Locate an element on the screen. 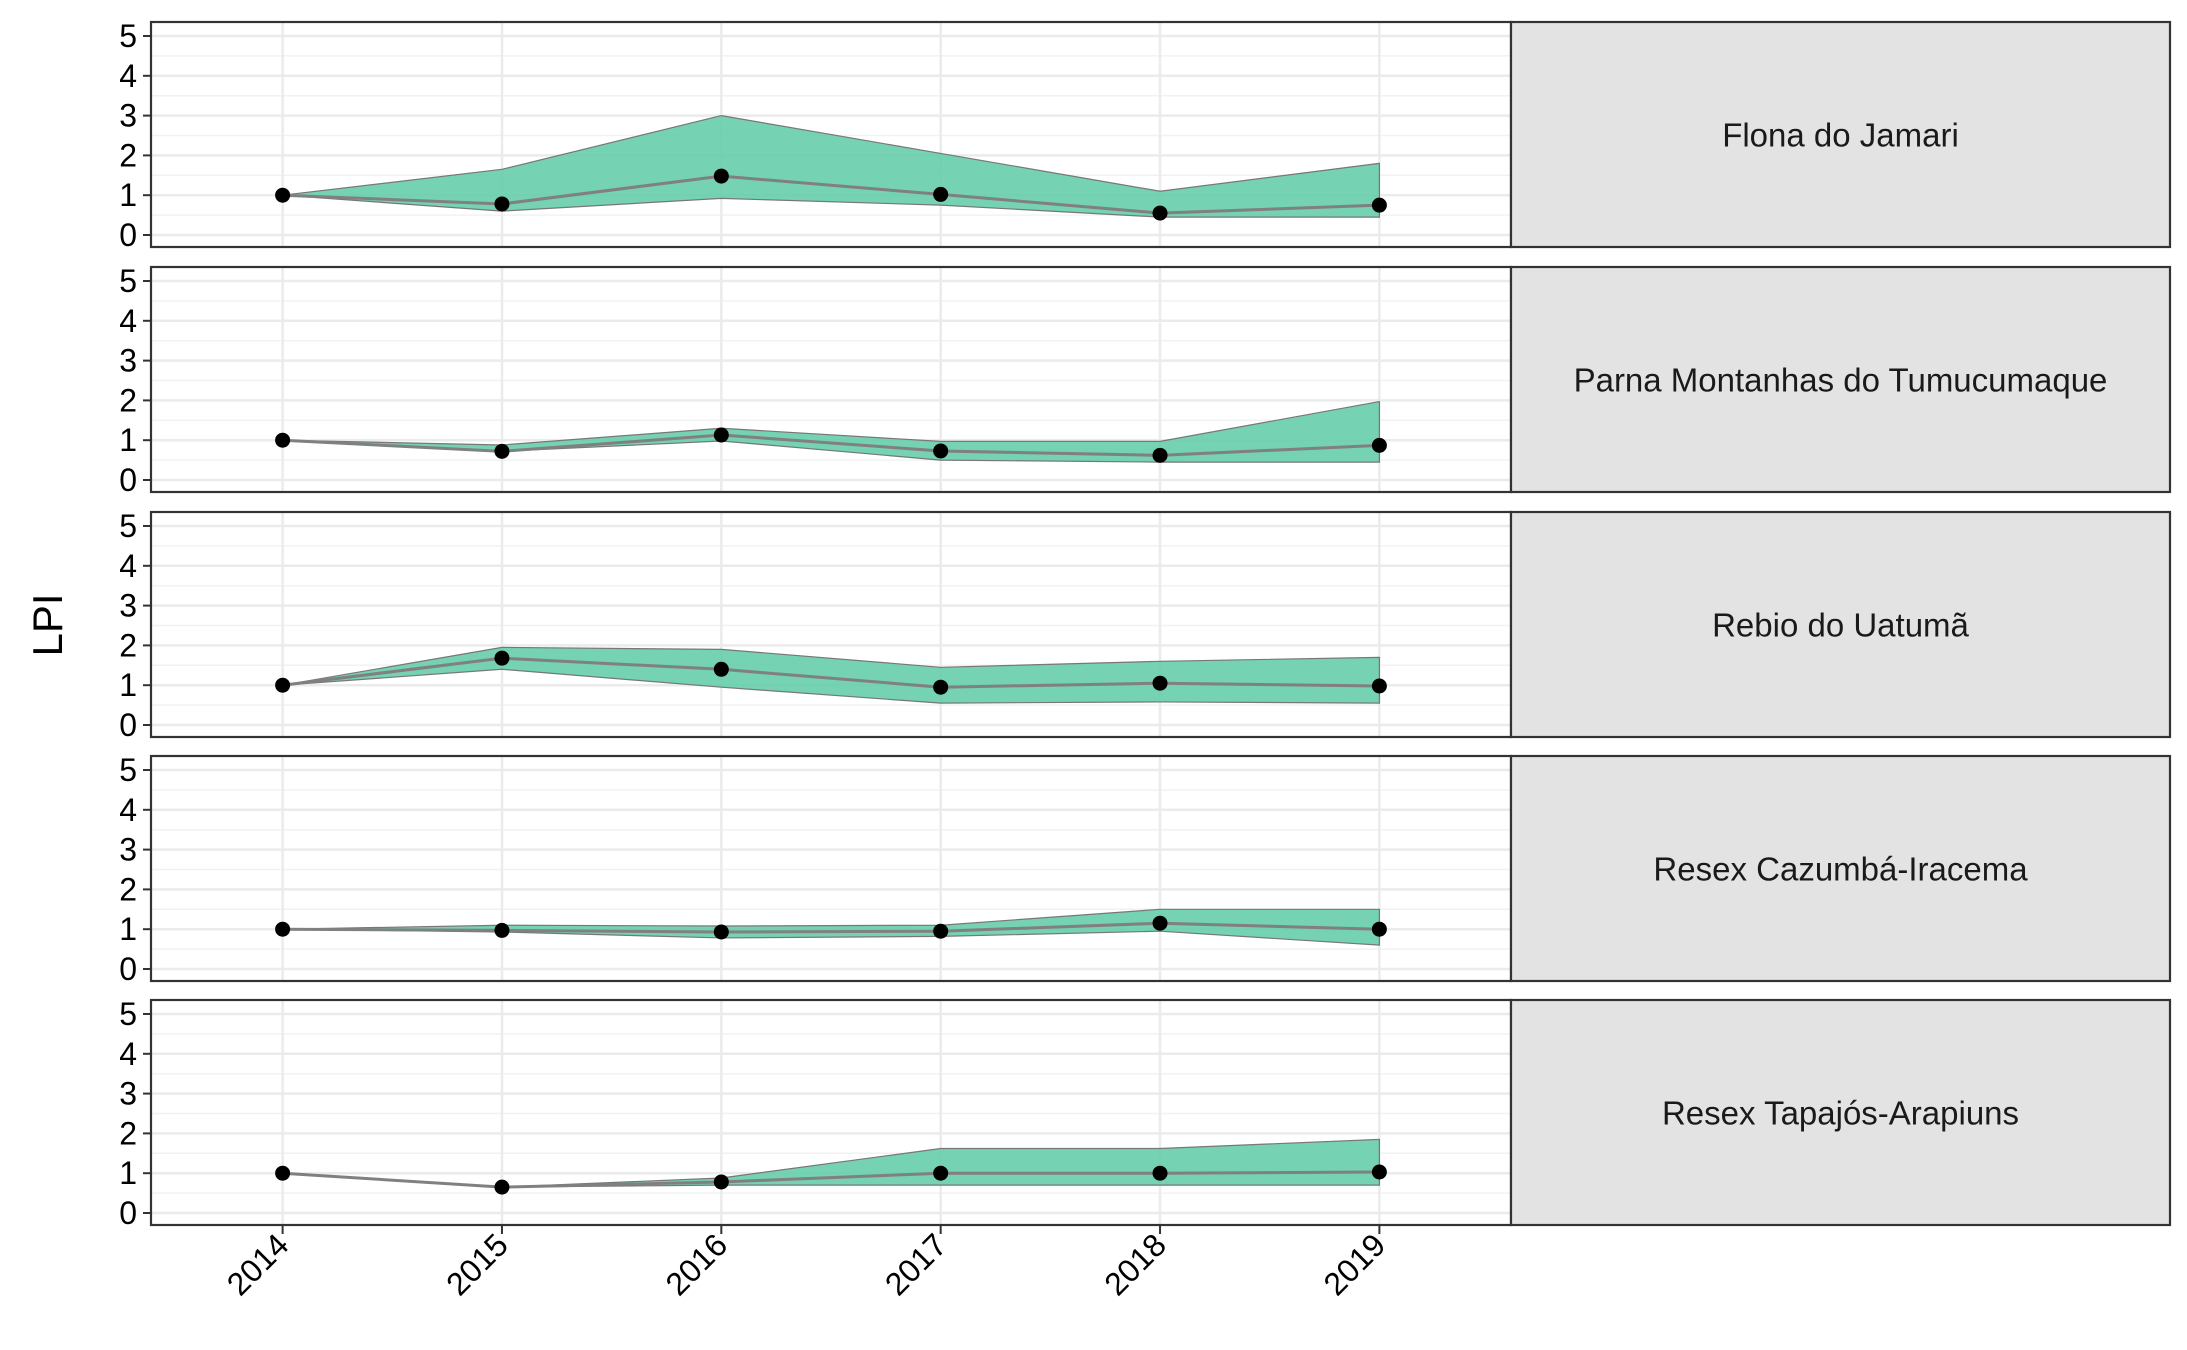 Image resolution: width=2187 pixels, height=1350 pixels. facet-strip-label: Rebio do Uatumã is located at coordinates (1840, 625).